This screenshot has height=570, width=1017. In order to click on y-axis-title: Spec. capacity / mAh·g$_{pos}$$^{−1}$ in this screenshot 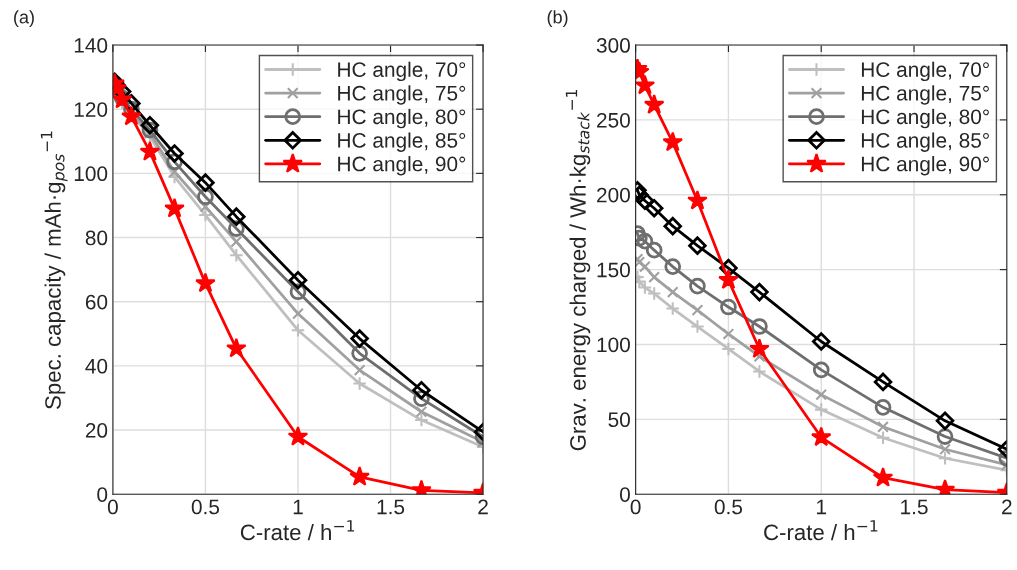, I will do `click(54, 270)`.